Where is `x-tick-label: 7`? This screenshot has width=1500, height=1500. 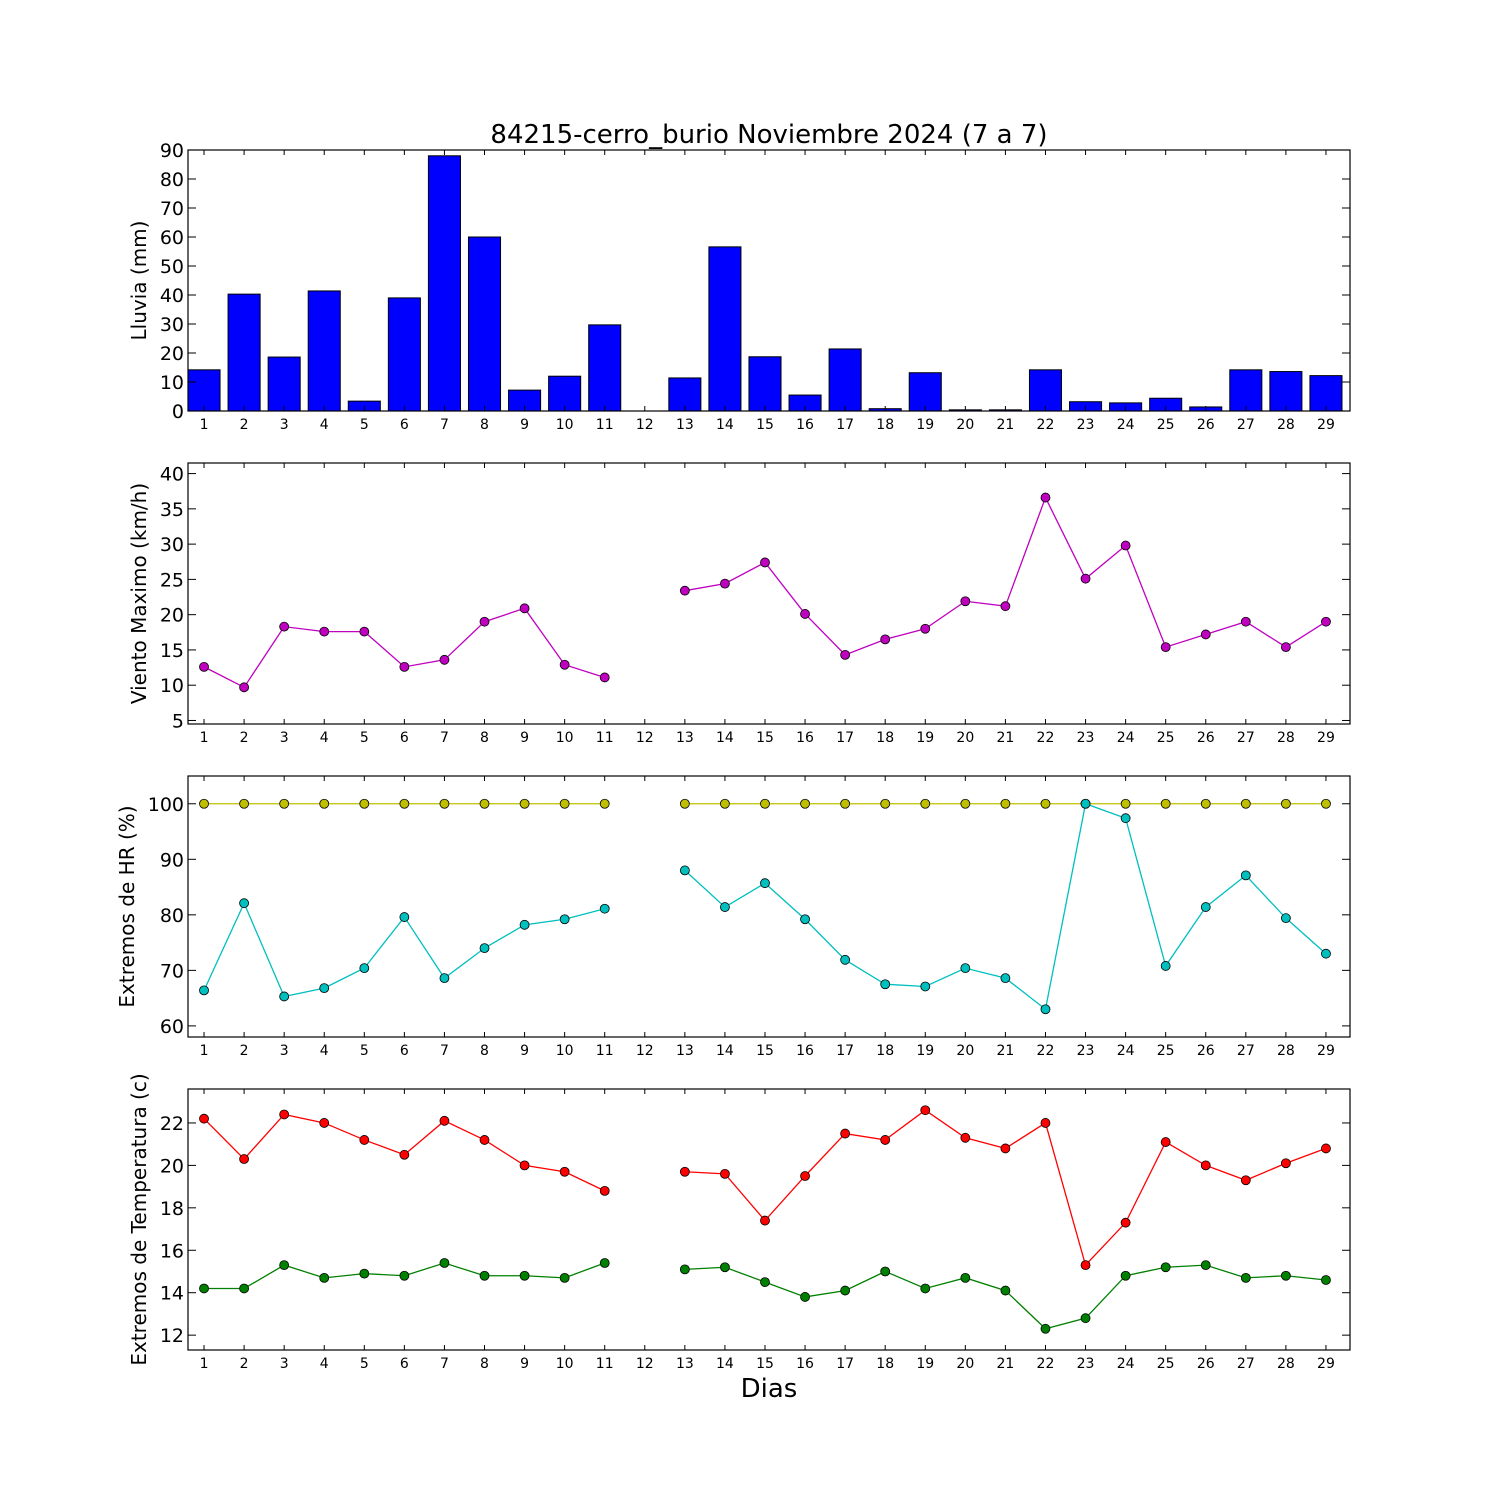
x-tick-label: 7 is located at coordinates (444, 1364).